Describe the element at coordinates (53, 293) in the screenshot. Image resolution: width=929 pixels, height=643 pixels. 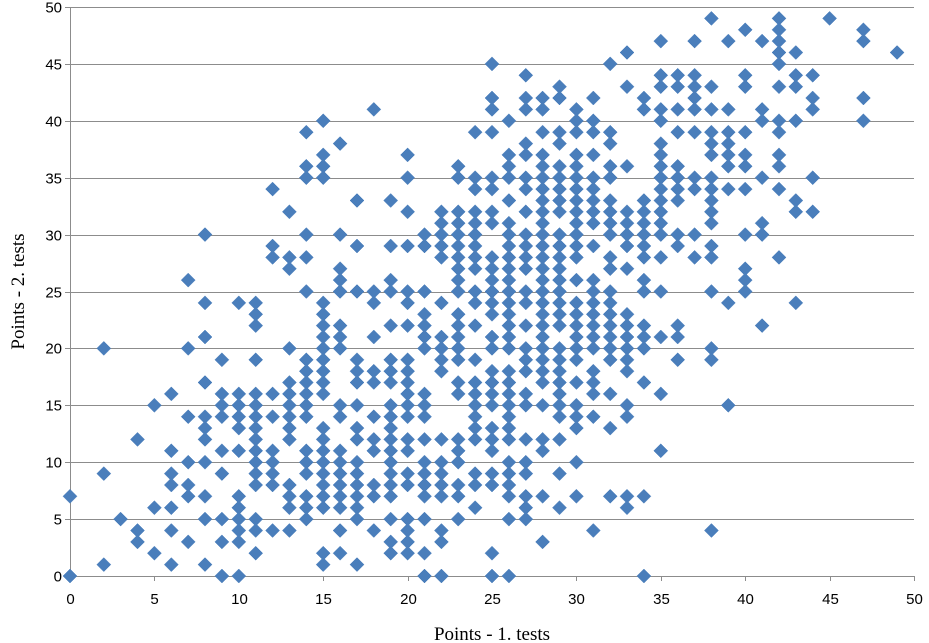
I see `y-tick-label-25: 25` at that location.